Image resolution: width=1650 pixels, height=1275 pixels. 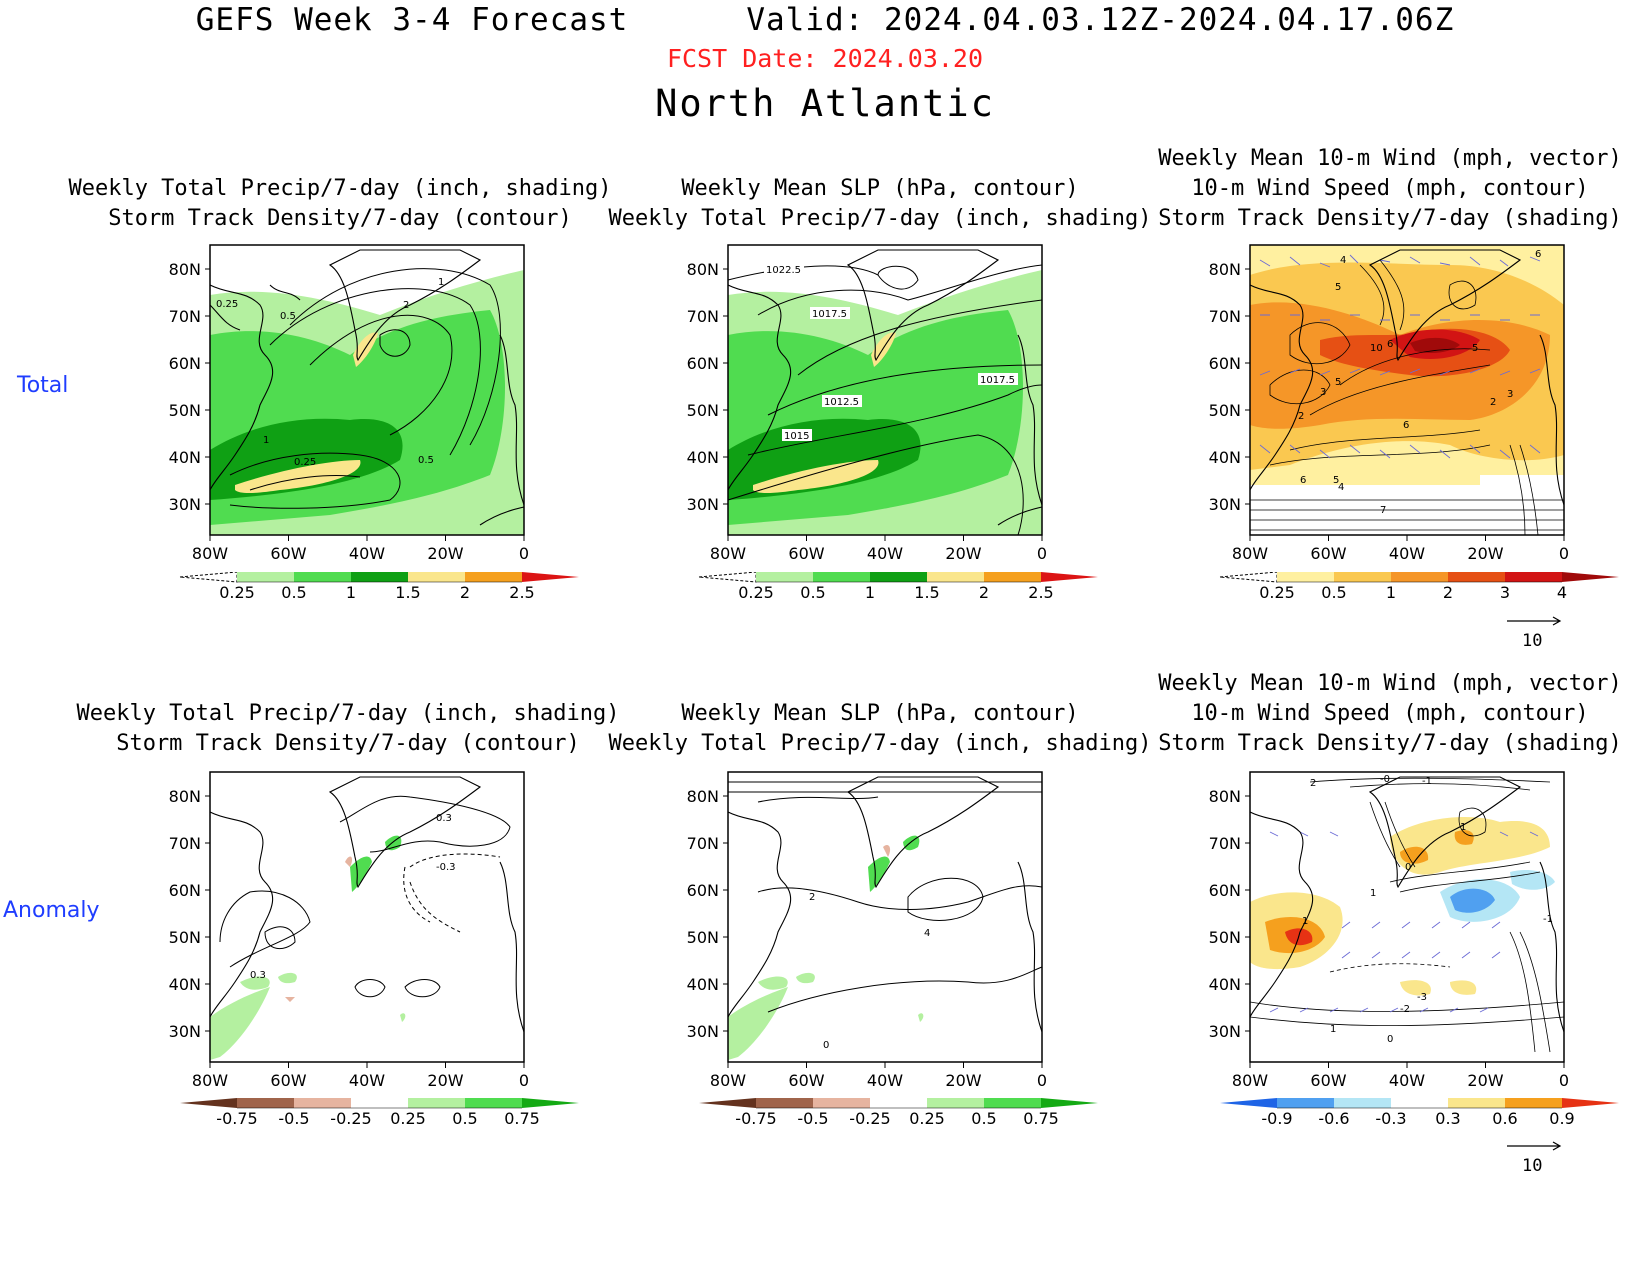 What do you see at coordinates (227, 304) in the screenshot?
I see `contour-label: 0.25` at bounding box center [227, 304].